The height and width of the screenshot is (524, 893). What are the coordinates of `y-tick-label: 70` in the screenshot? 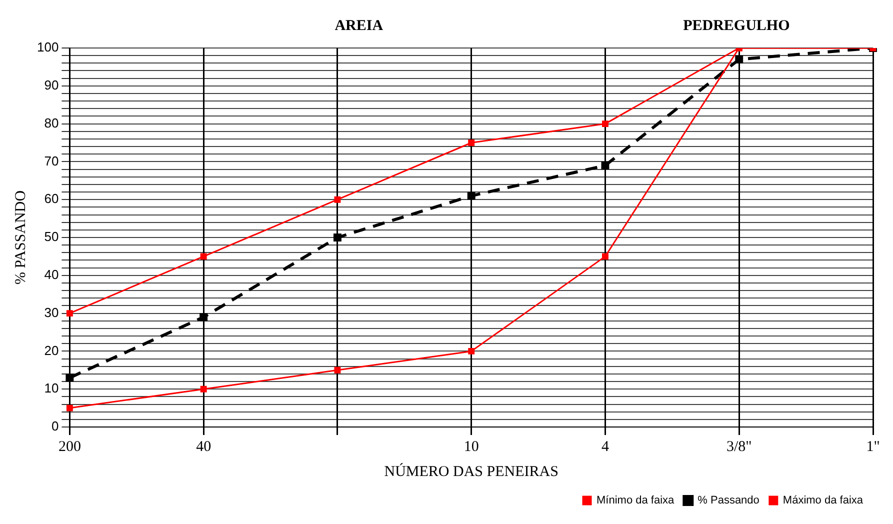 It's located at (51, 160).